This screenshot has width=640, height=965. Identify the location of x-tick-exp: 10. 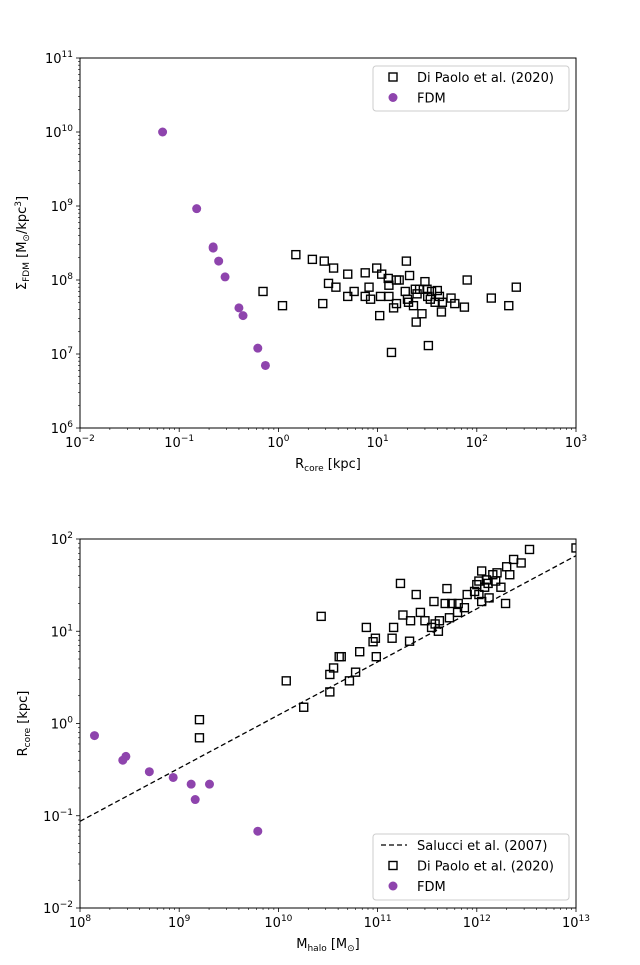
(287, 919).